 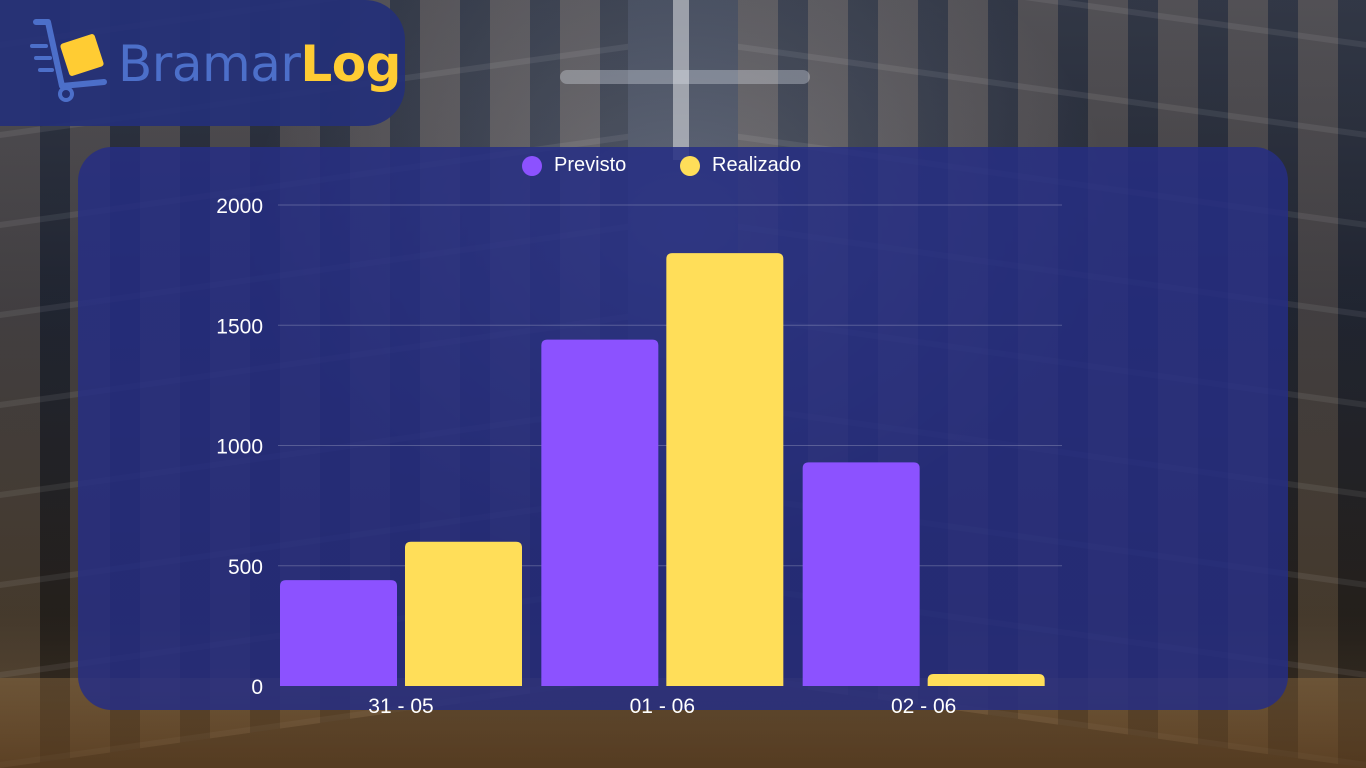 What do you see at coordinates (690, 165) in the screenshot?
I see `legend-swatch-realizado` at bounding box center [690, 165].